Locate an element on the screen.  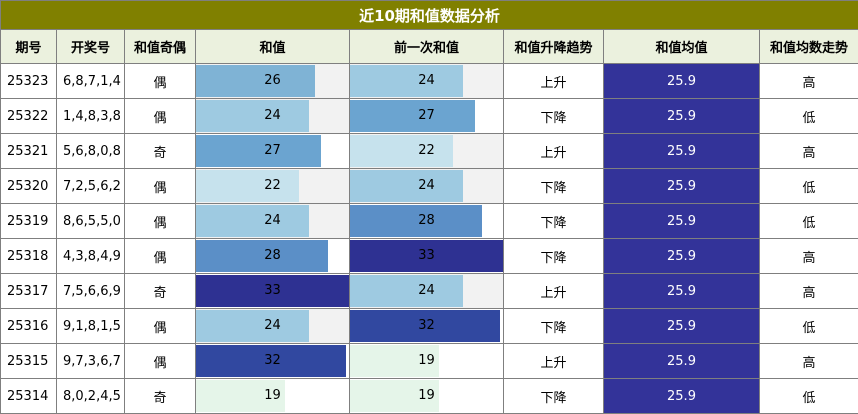
sum-cell: 32 is located at coordinates (273, 361).